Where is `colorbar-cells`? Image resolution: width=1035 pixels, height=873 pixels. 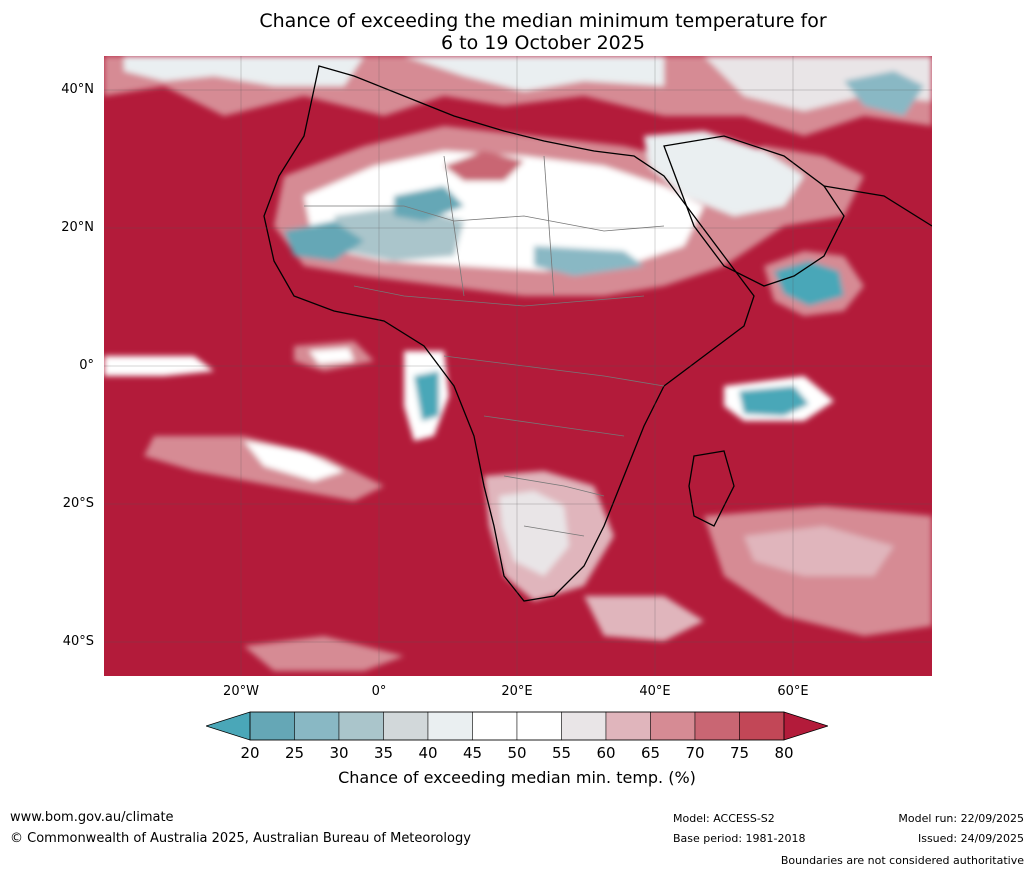 colorbar-cells is located at coordinates (517, 726).